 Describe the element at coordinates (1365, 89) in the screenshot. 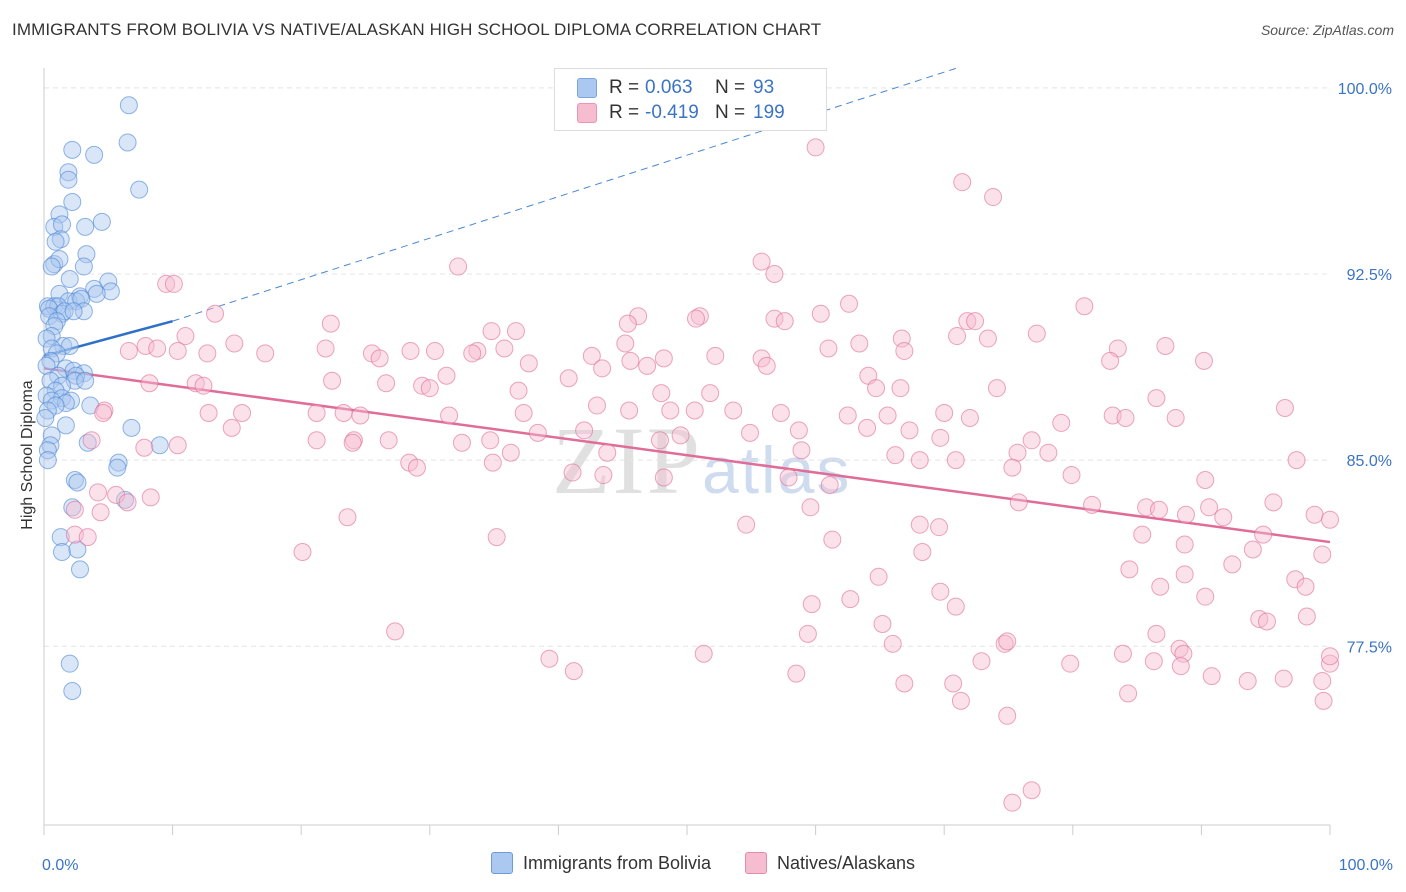

I see `y-tick-label: 100.0%` at that location.